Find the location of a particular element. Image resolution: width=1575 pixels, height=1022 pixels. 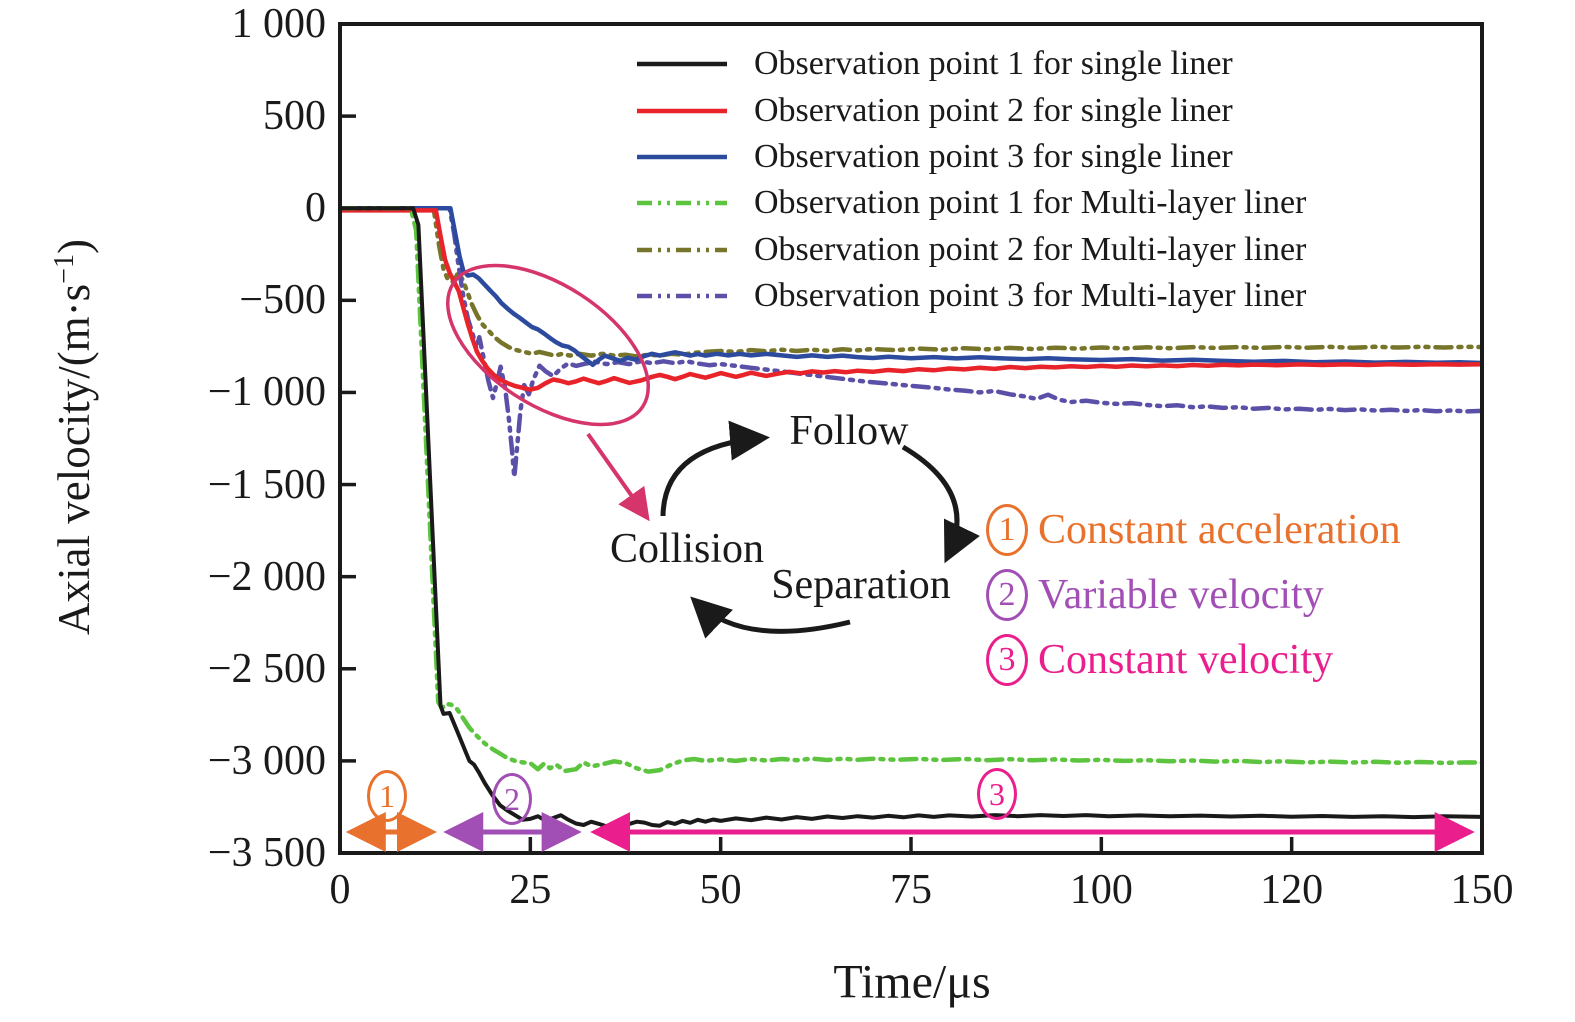

phase-label-2: Variable velocity is located at coordinates (1181, 594).